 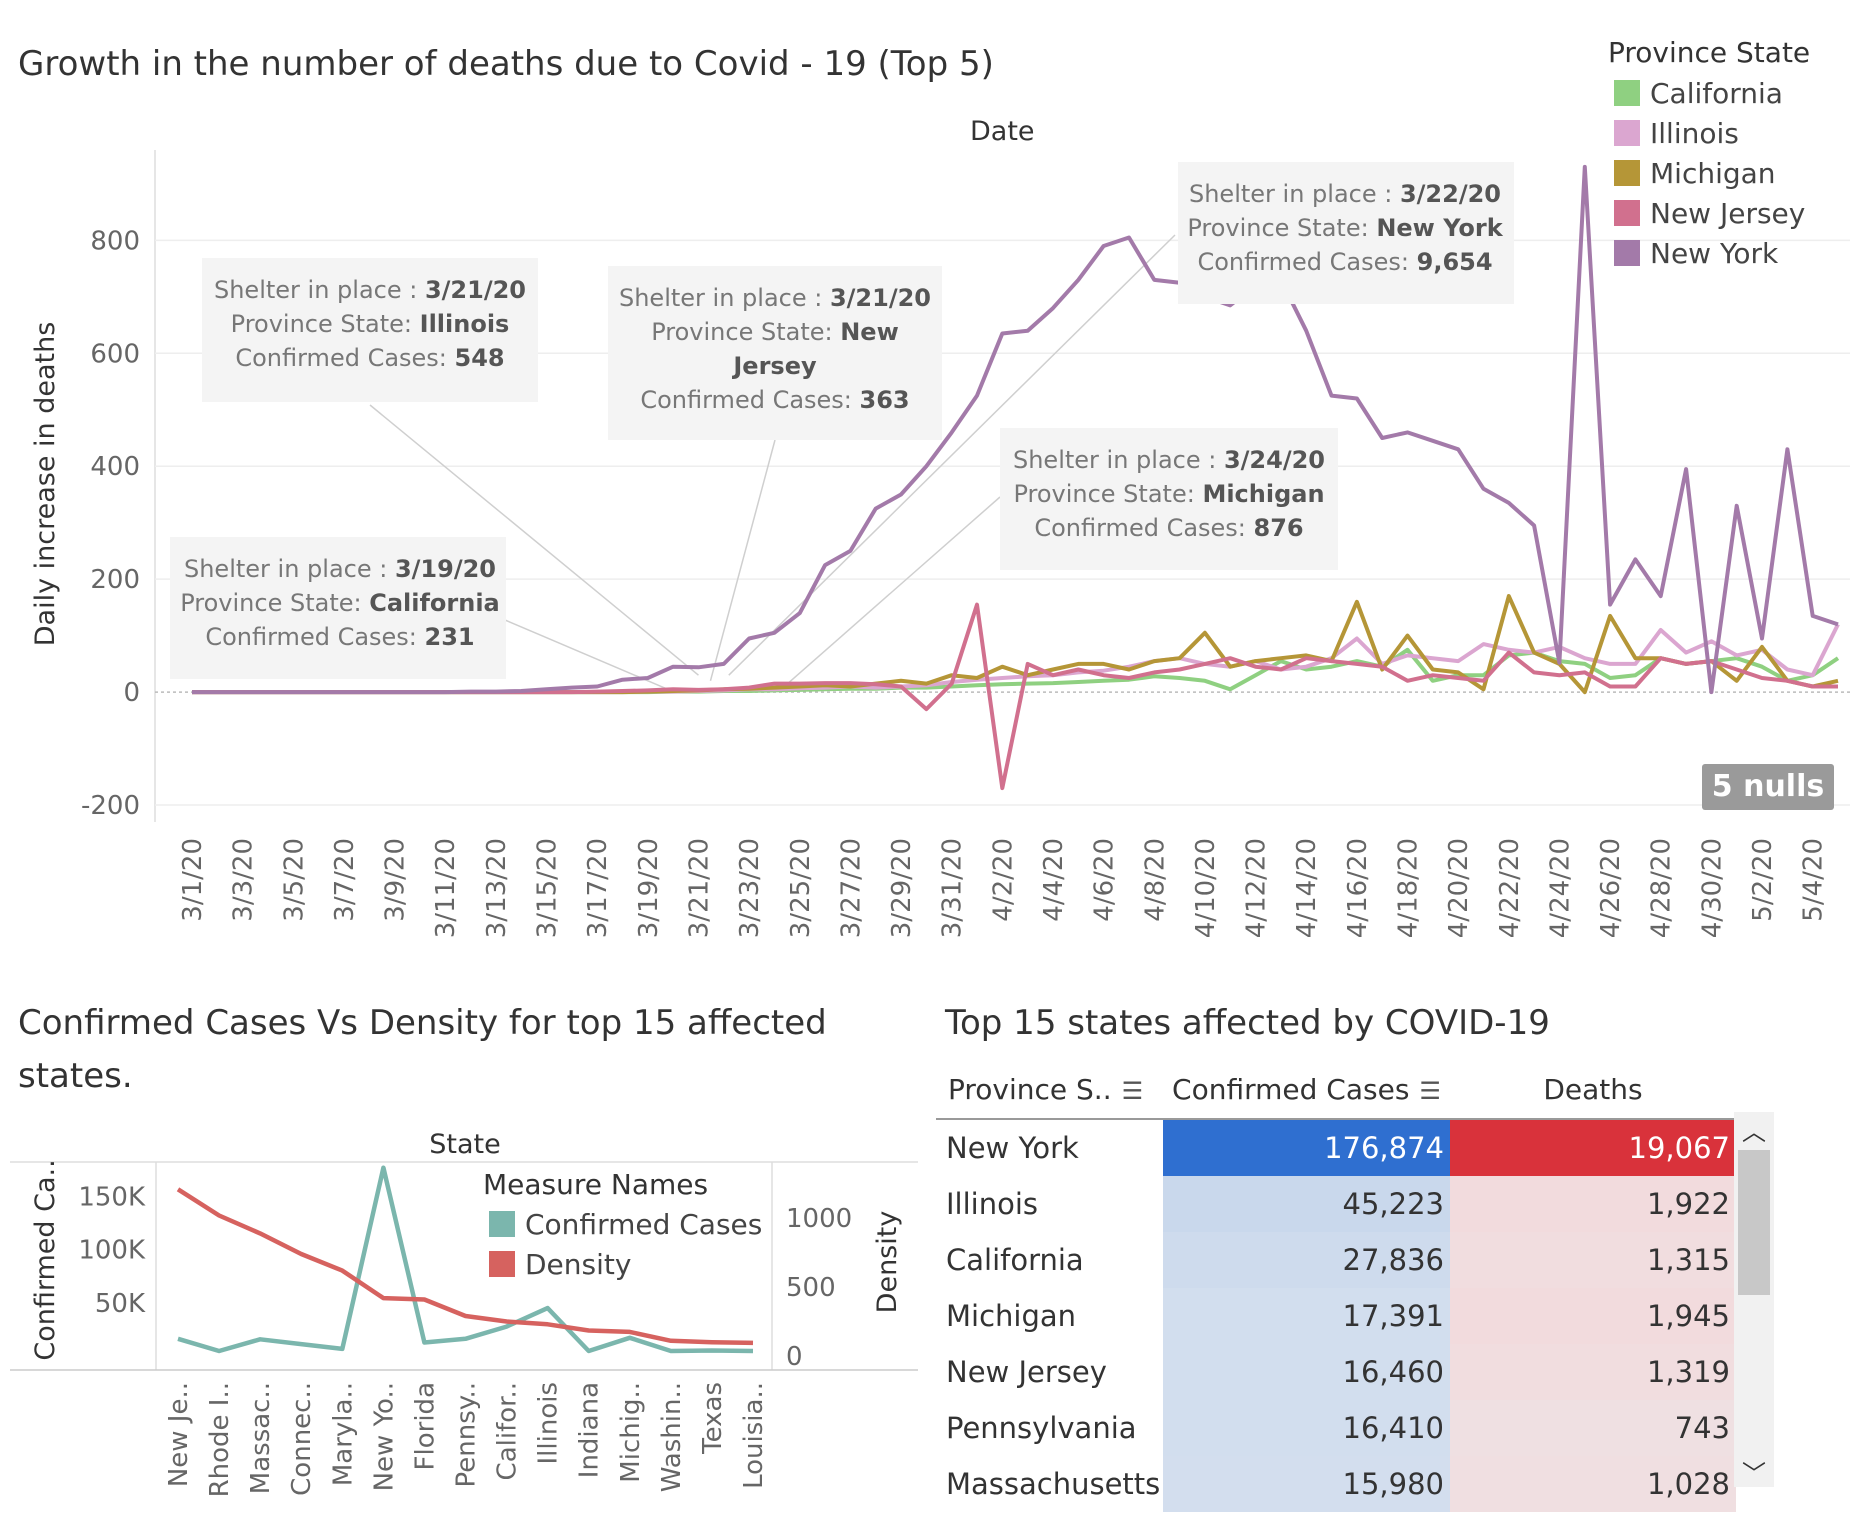 I want to click on x-tick-label: 3/31/20, so click(x=953, y=888).